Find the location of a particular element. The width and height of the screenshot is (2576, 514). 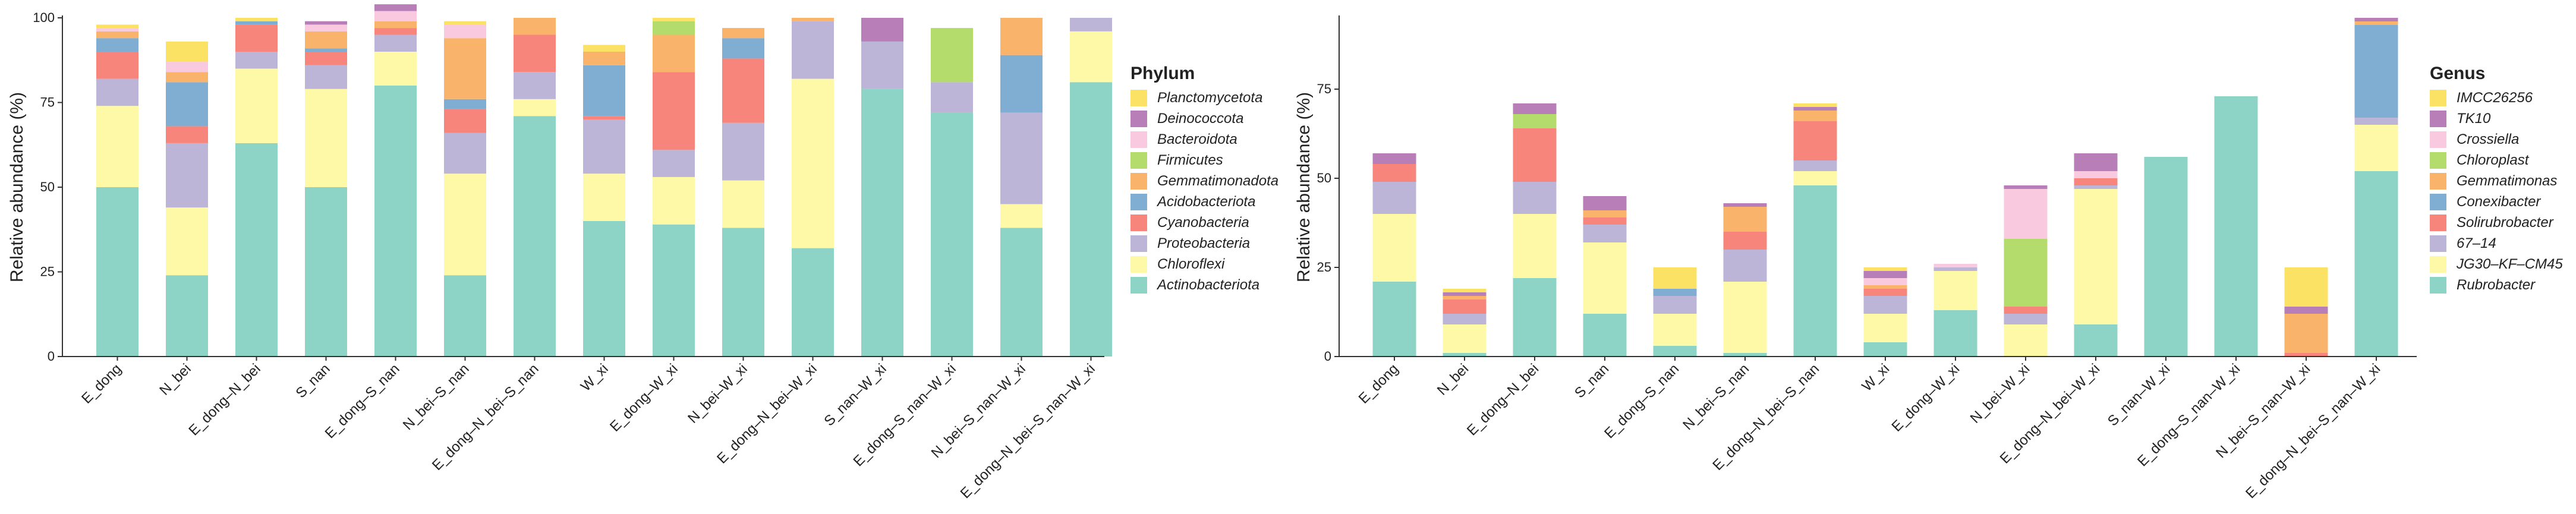

y-axis-title: Relative abundance (%) is located at coordinates (1304, 187).